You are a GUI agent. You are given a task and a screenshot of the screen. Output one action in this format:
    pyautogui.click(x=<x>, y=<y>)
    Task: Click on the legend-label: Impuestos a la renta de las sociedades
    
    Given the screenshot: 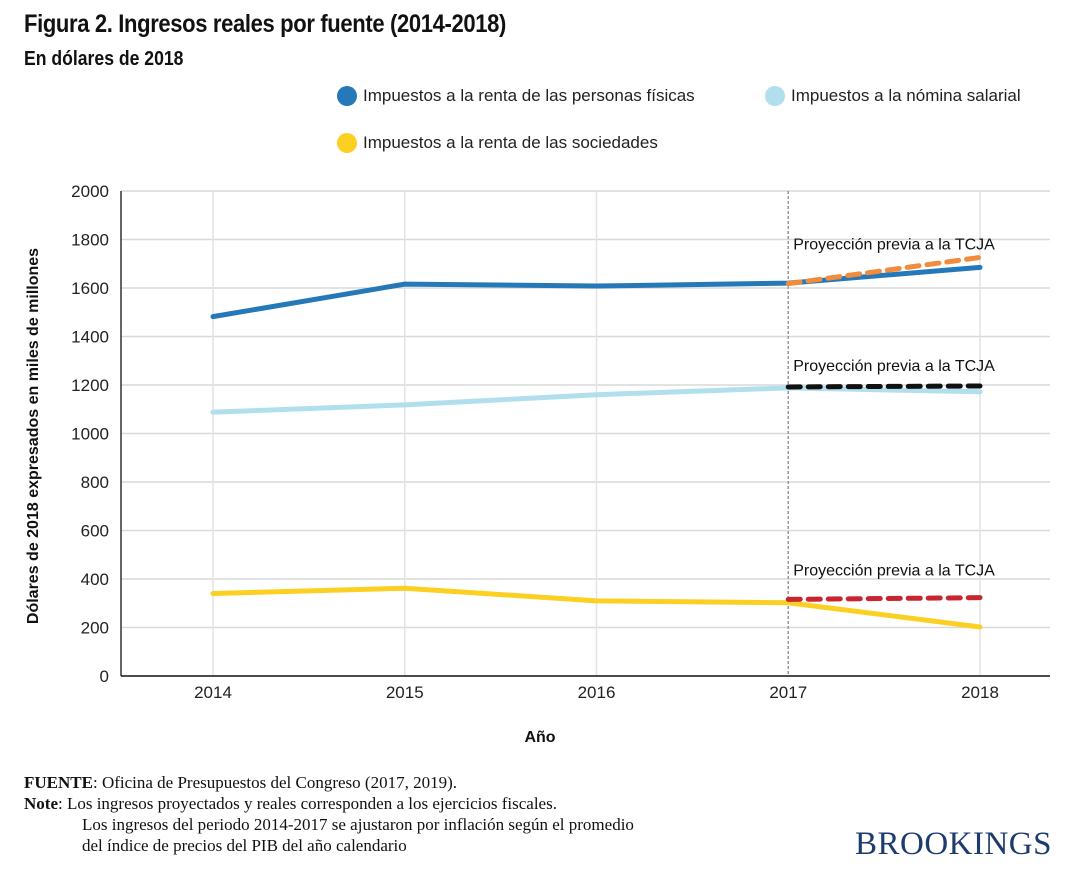 What is the action you would take?
    pyautogui.click(x=510, y=142)
    